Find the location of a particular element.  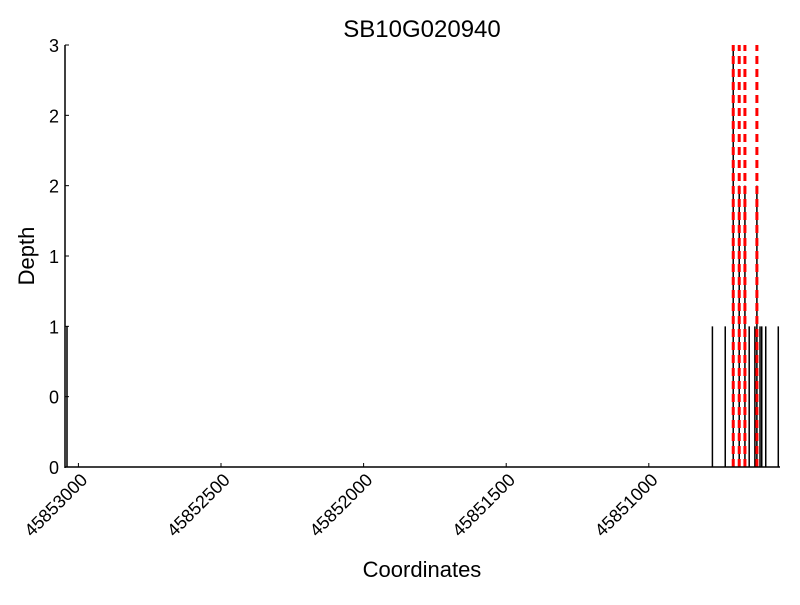

x-tick-label: 45851500 is located at coordinates (483, 505).